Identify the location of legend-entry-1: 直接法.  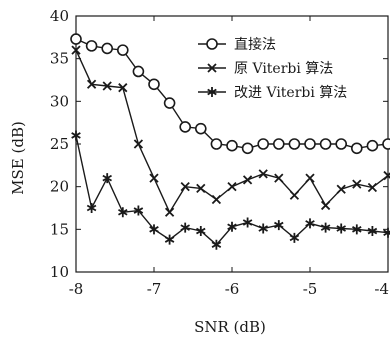
(237, 44).